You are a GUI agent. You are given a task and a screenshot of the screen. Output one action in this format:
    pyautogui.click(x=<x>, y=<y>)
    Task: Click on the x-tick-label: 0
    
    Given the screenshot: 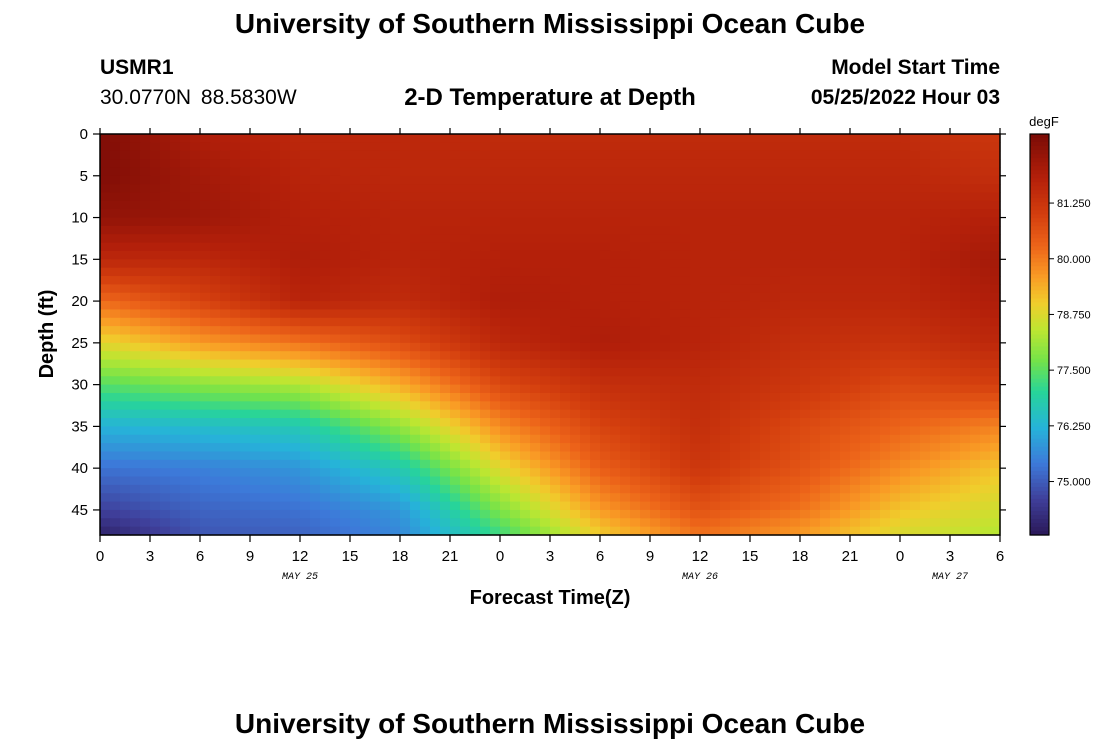 What is the action you would take?
    pyautogui.click(x=900, y=556)
    